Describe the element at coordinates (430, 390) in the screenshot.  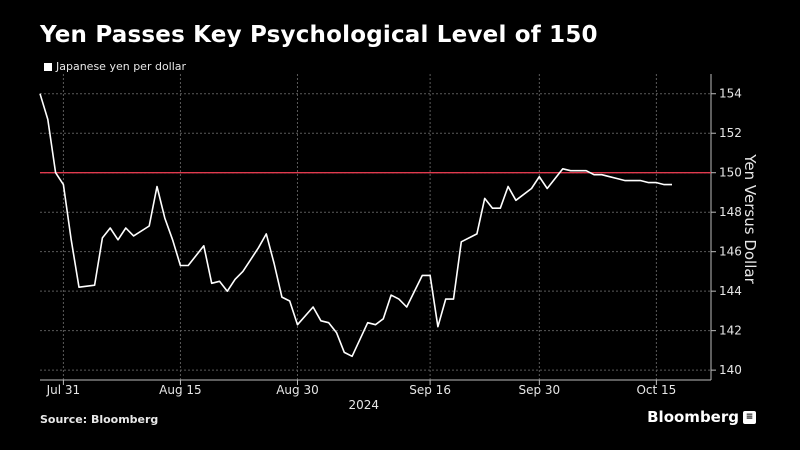
I see `x-tick-label: Sep 16` at that location.